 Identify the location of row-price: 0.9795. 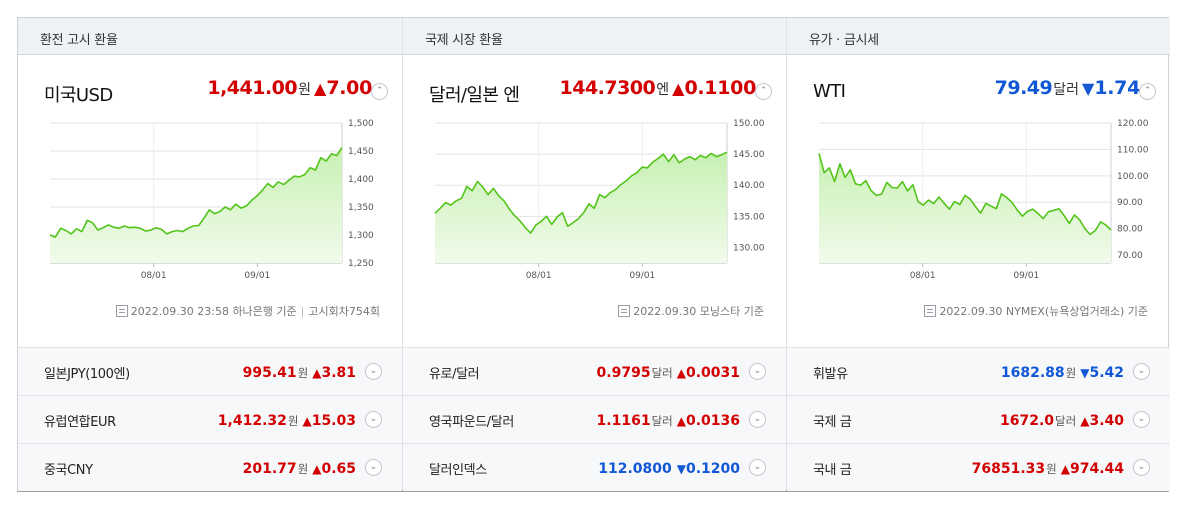
(623, 373).